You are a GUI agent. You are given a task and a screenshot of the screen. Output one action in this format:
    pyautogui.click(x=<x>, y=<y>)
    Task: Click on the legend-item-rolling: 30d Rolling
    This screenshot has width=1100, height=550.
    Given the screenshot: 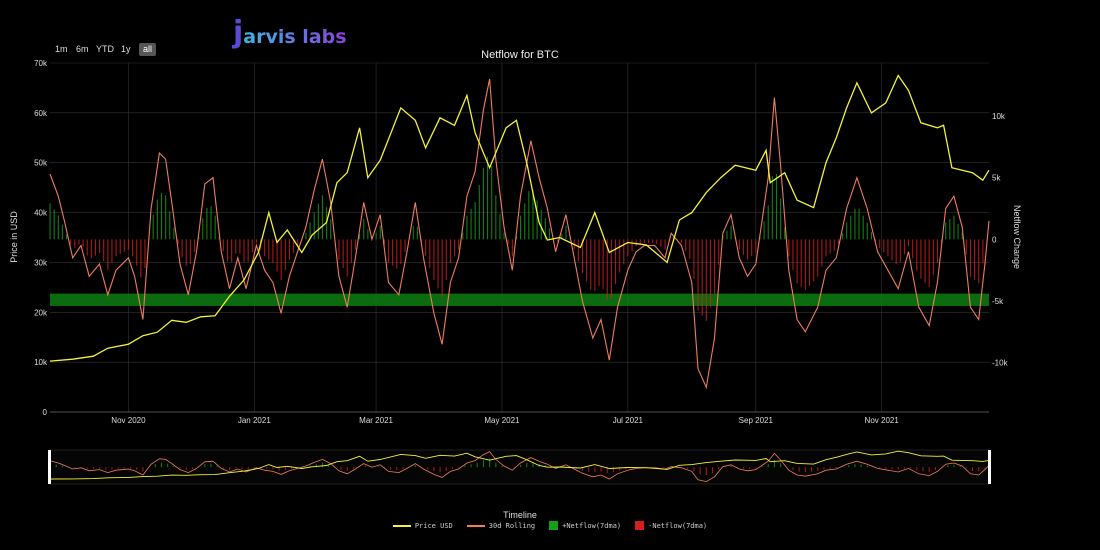 What is the action you would take?
    pyautogui.click(x=500, y=525)
    